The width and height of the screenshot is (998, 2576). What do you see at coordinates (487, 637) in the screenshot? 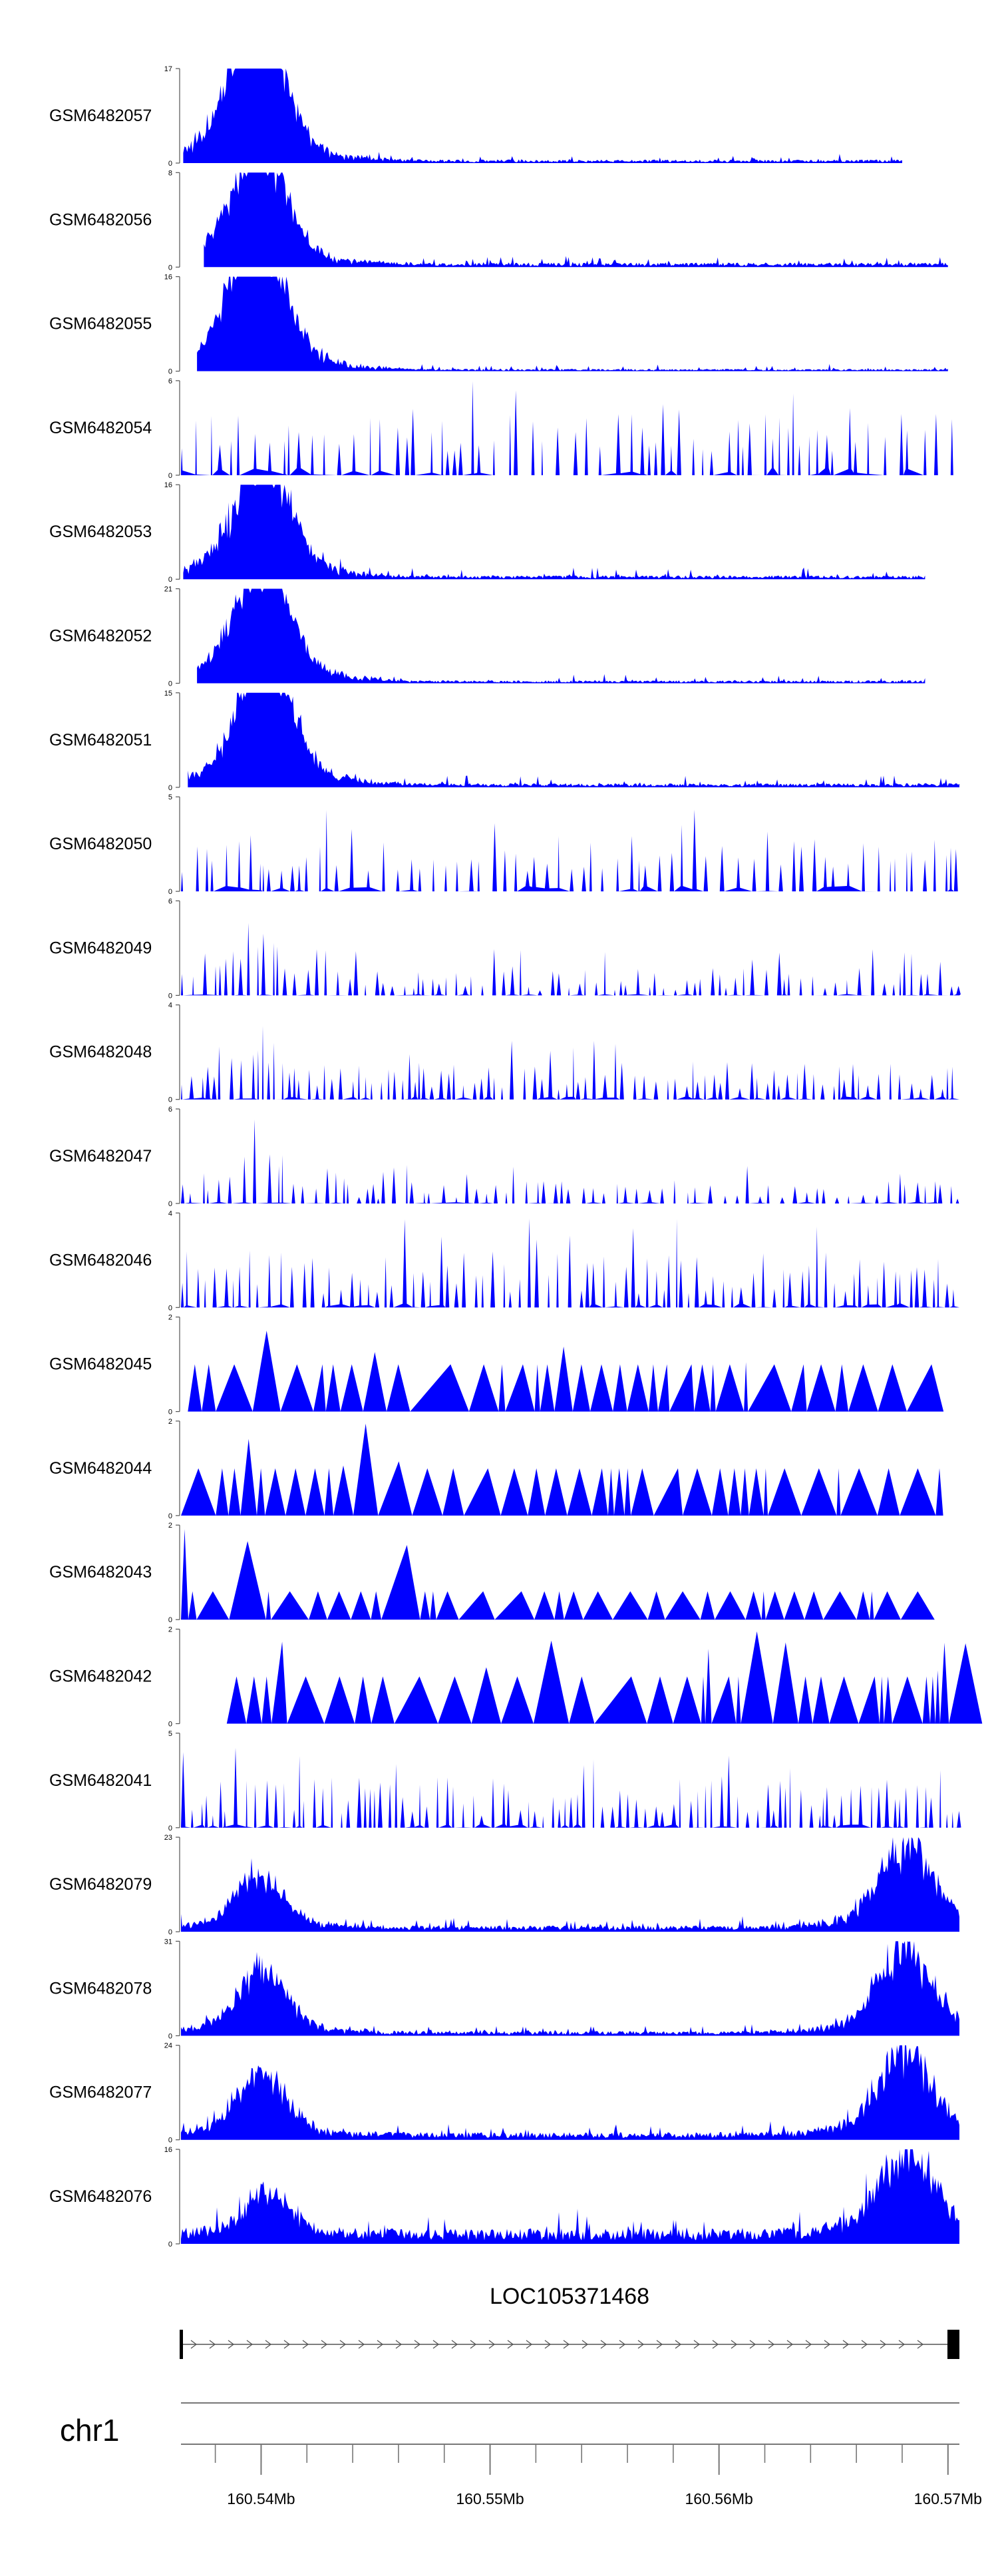
I see `track-GSM6482052: GSM6482052 21 0` at bounding box center [487, 637].